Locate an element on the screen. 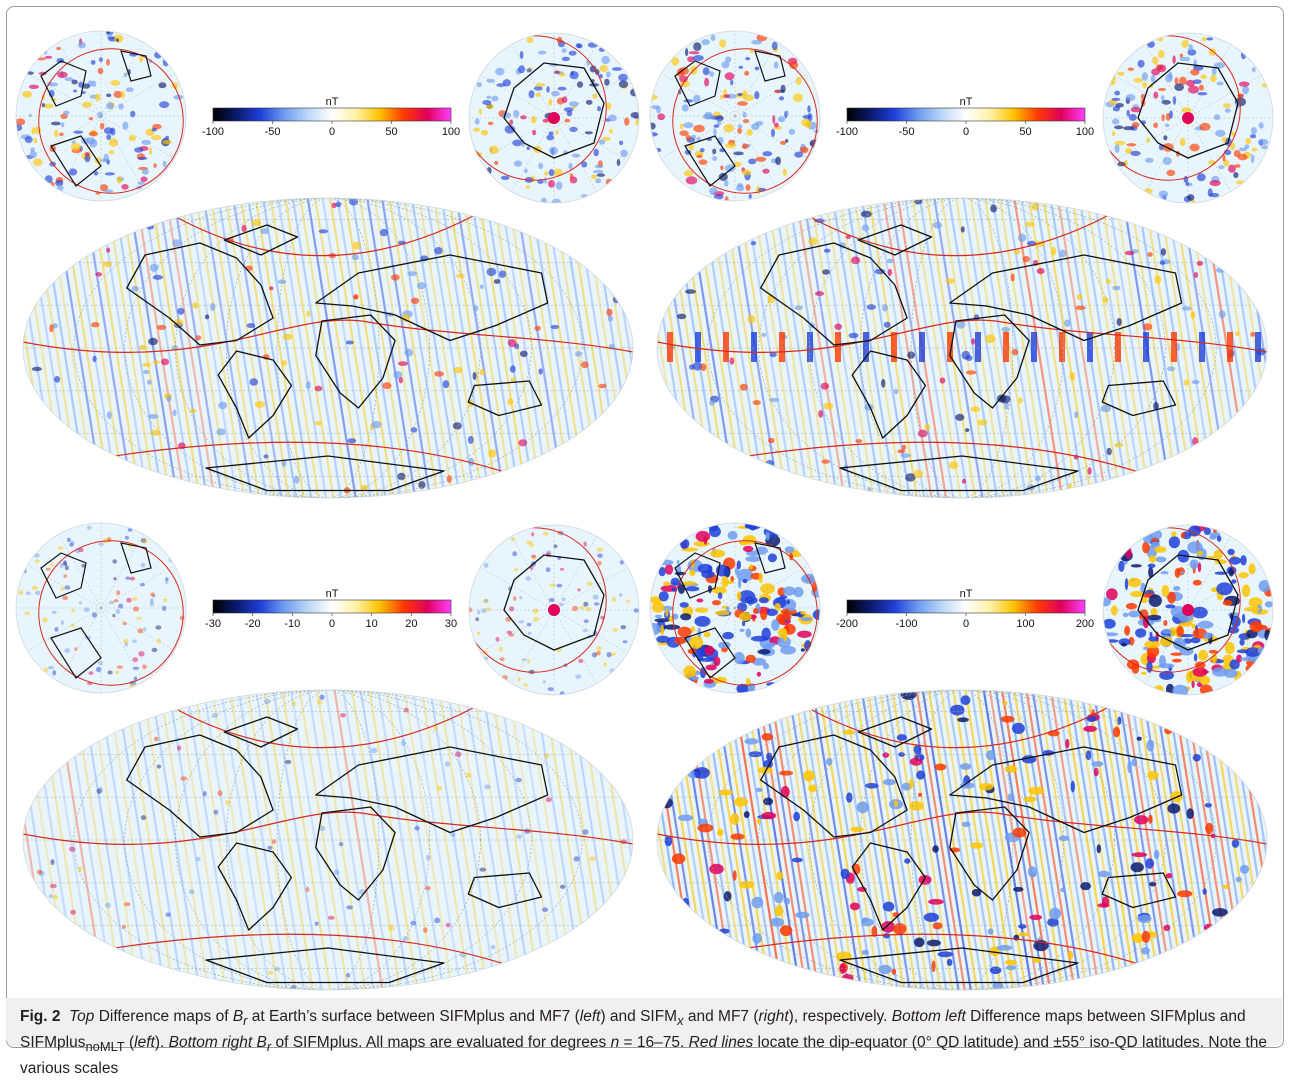  south-polar-map-border is located at coordinates (1188, 118).